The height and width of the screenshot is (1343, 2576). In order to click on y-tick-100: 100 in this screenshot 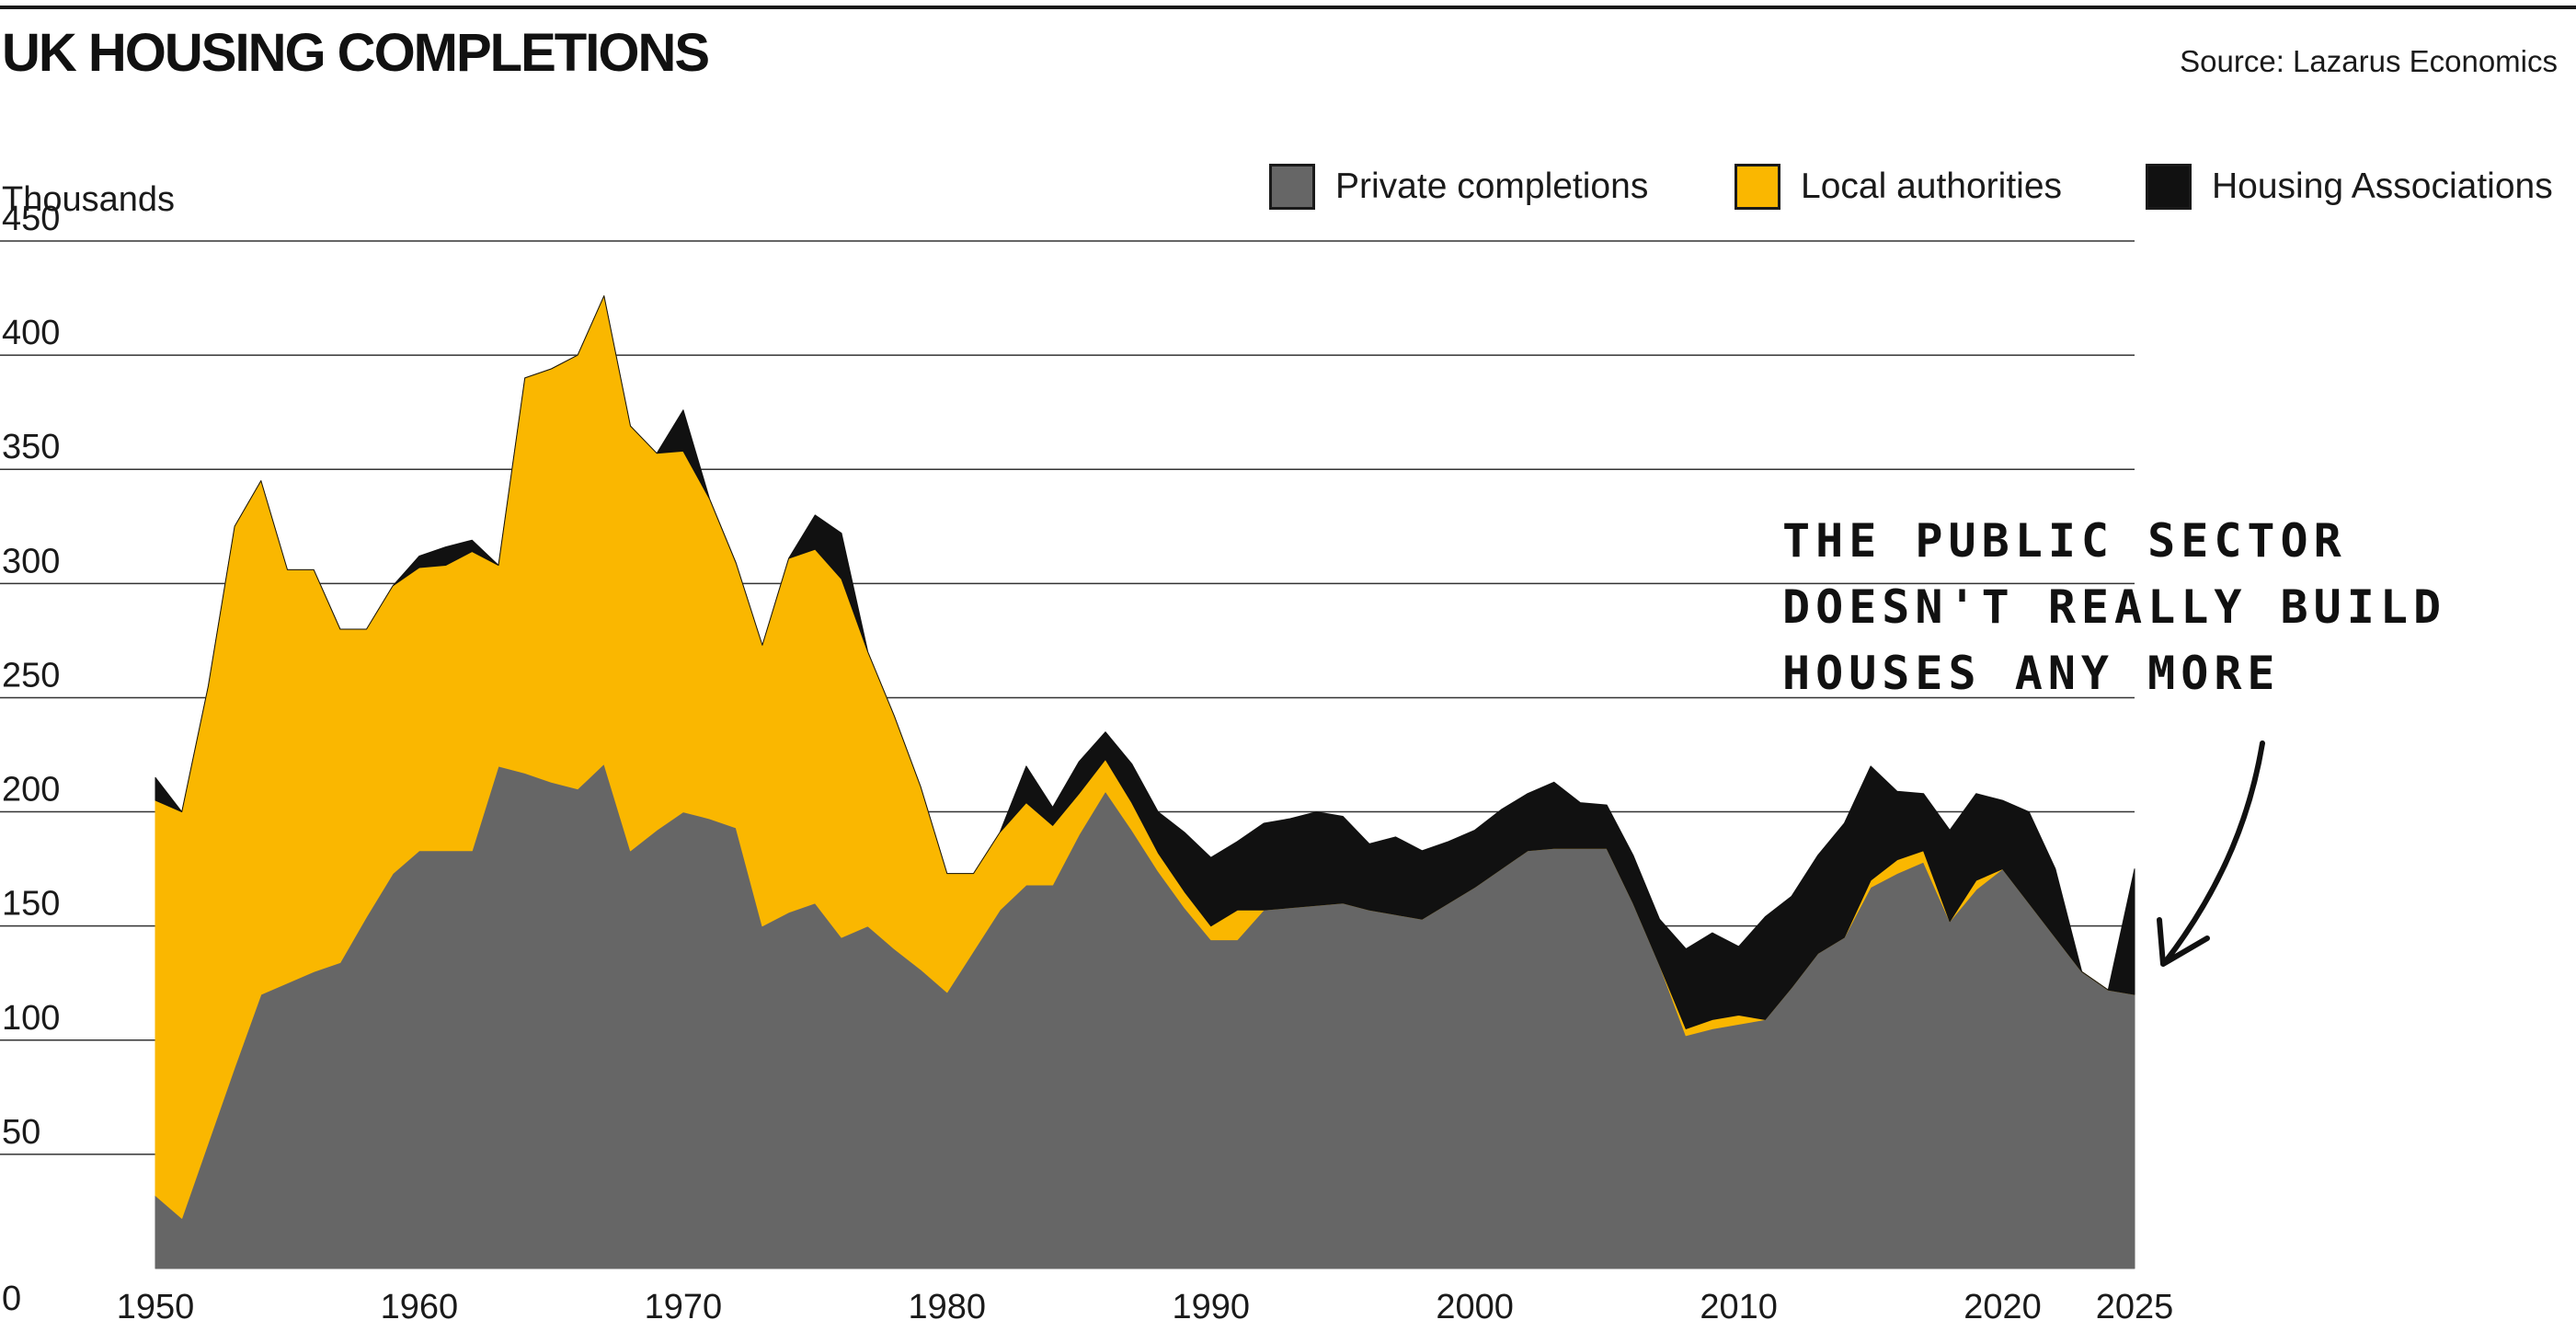, I will do `click(31, 1018)`.